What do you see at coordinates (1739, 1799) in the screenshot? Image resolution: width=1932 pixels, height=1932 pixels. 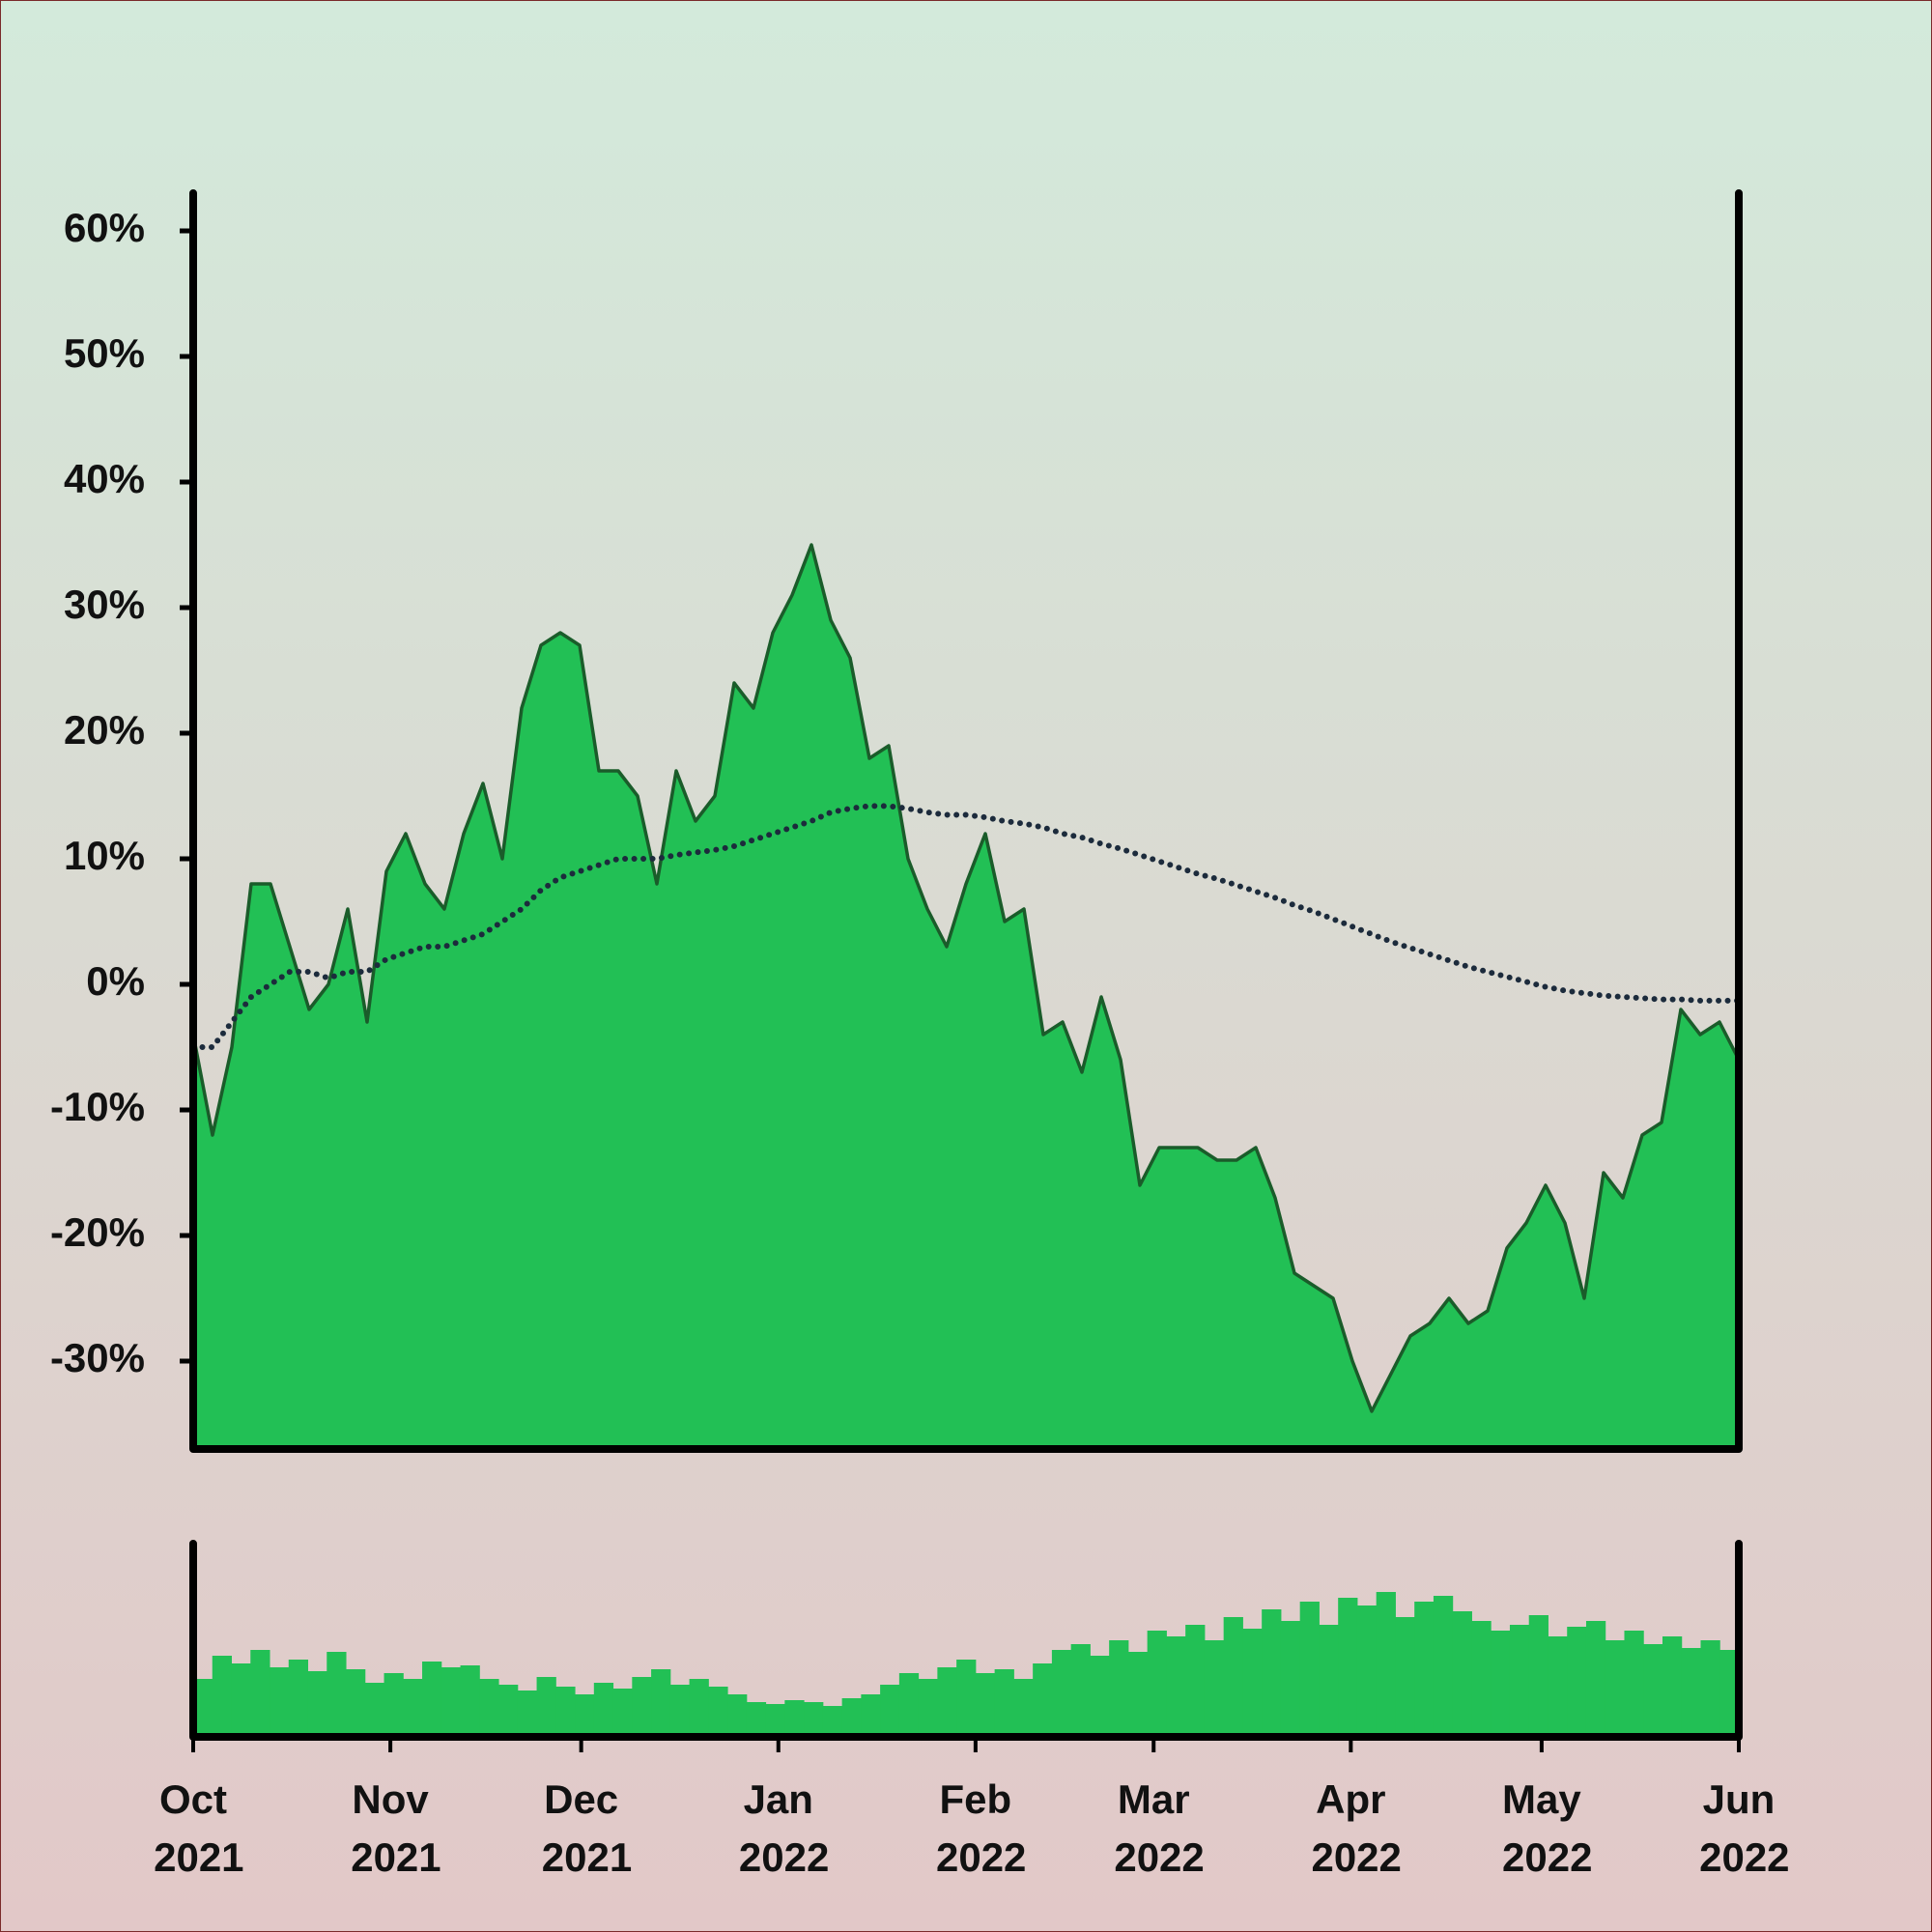 I see `x-tick-label-line: Jun` at bounding box center [1739, 1799].